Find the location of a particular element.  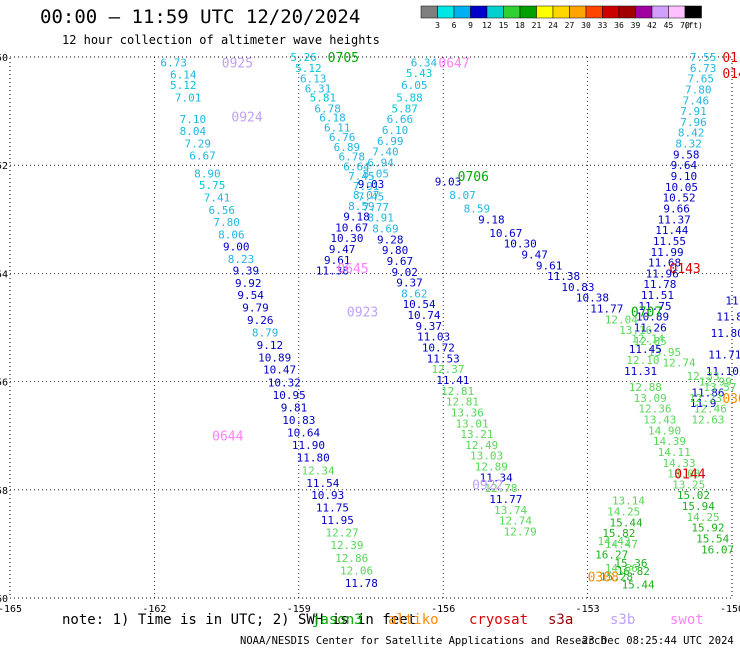

wave-height-point: 6.56 is located at coordinates (222, 210).